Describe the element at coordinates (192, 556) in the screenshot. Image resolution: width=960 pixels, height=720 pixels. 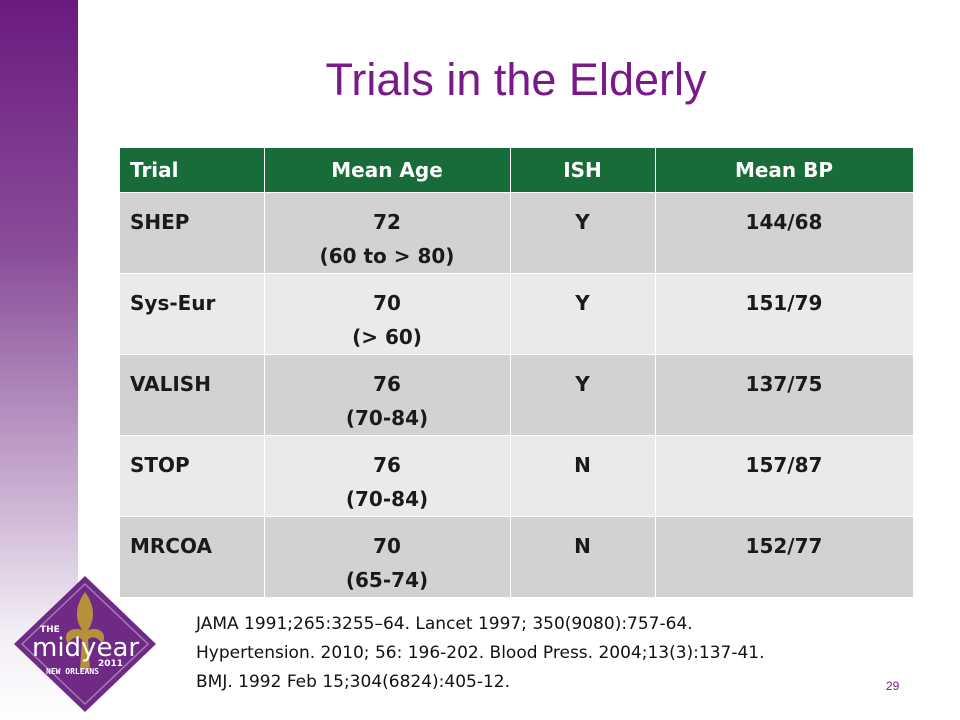
I see `cell-trial: MRCOA` at that location.